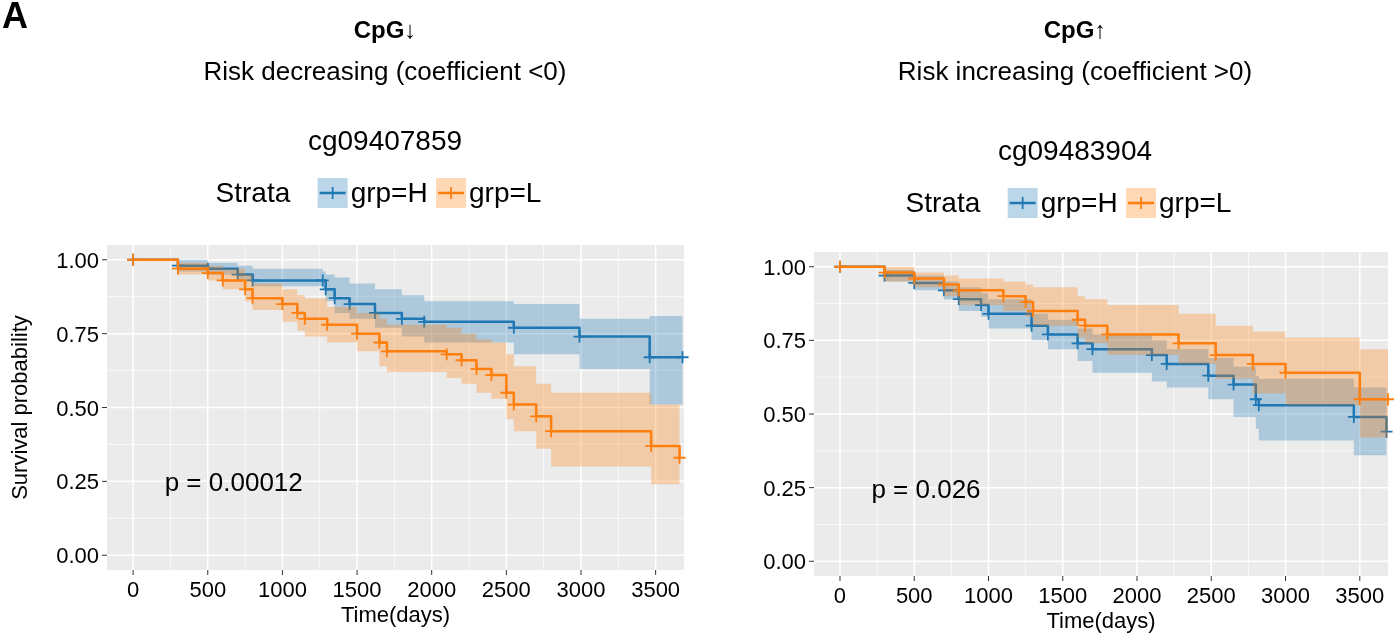 The height and width of the screenshot is (644, 1397). I want to click on y-axis-title: Survival probability, so click(19, 407).